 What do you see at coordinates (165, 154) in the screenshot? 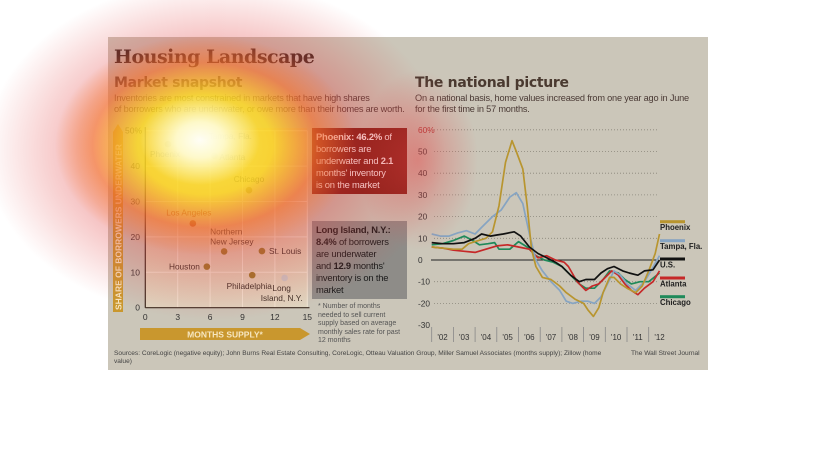
I see `scatter-point-label: Phoenix` at bounding box center [165, 154].